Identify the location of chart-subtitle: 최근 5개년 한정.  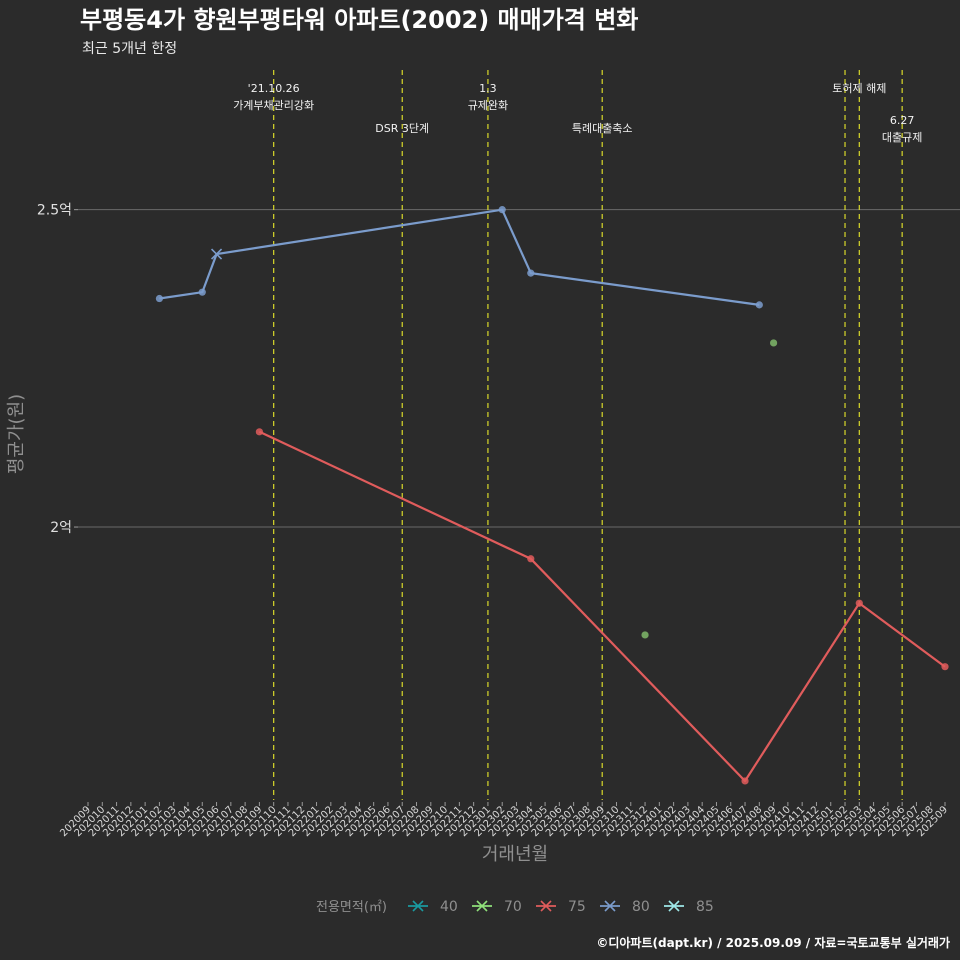
(129, 49).